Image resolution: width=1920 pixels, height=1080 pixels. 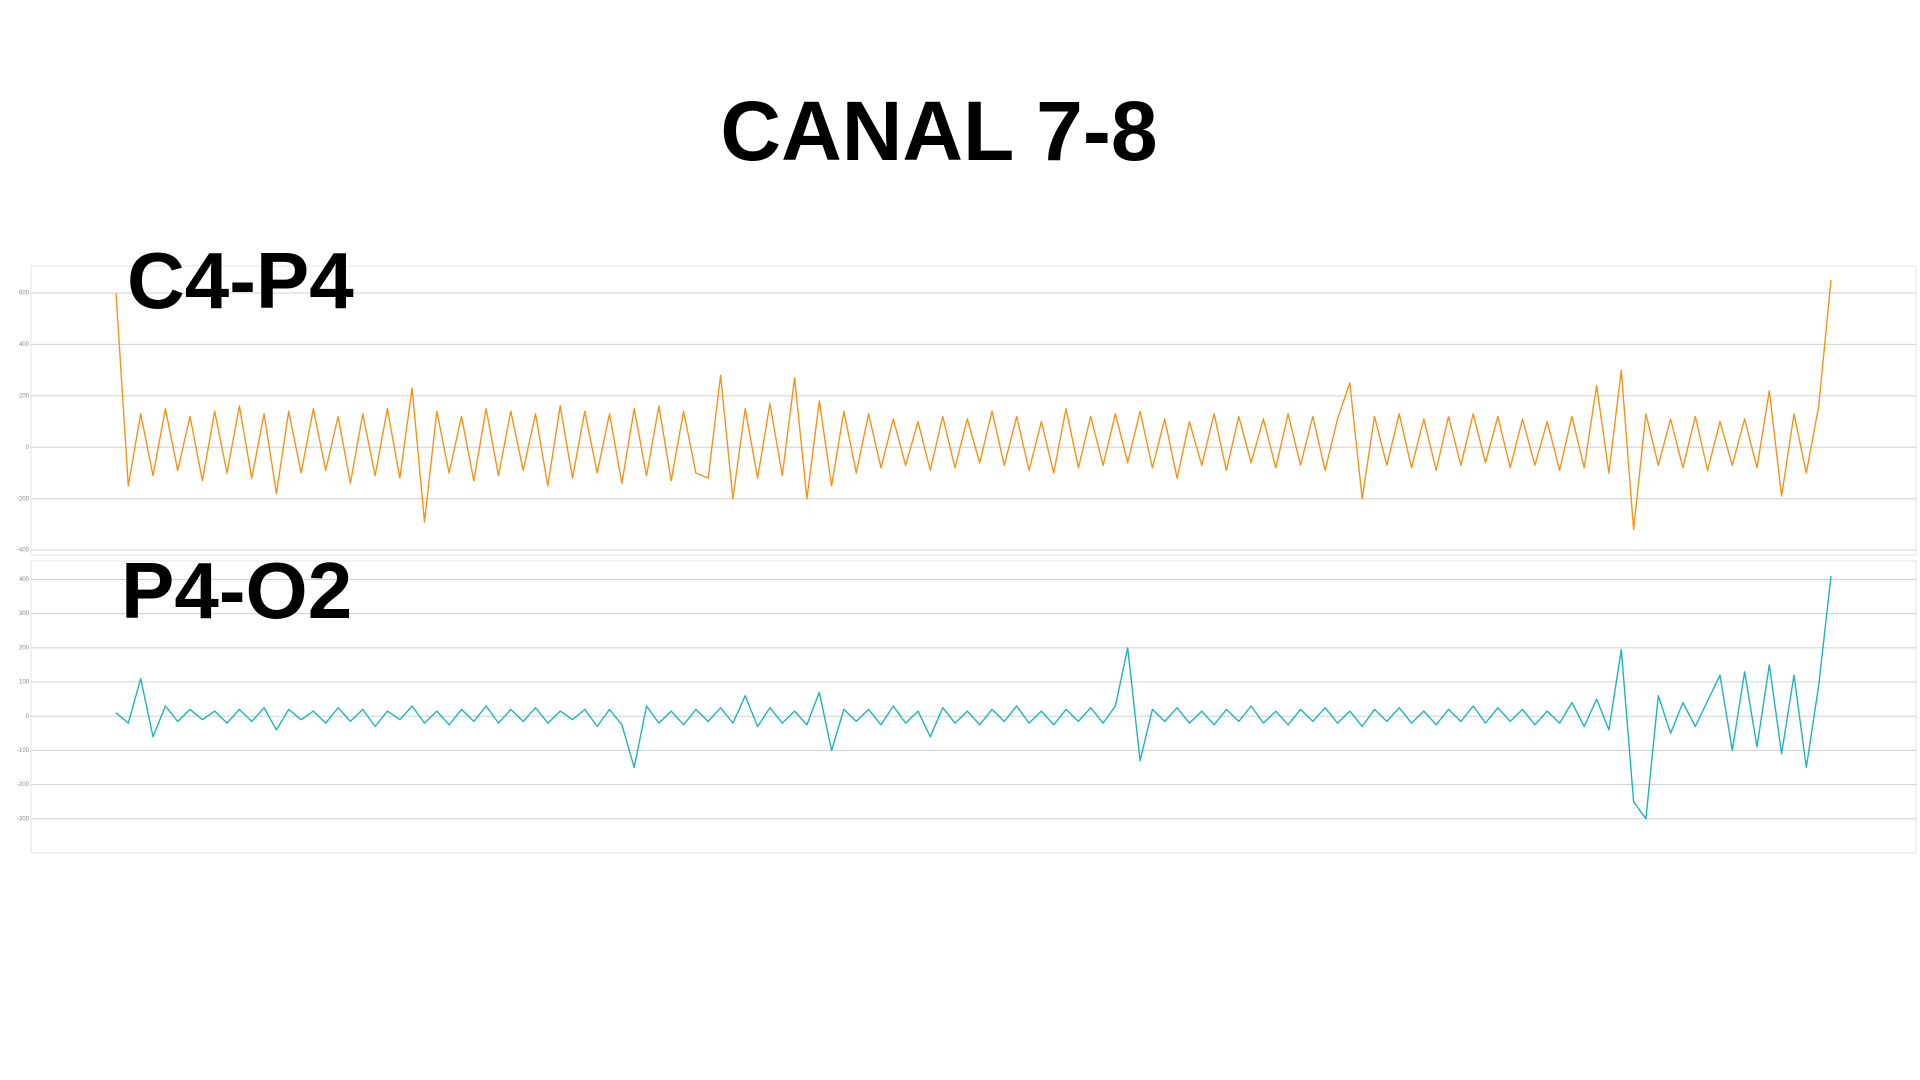 What do you see at coordinates (23, 751) in the screenshot?
I see `y-tick-label: -100` at bounding box center [23, 751].